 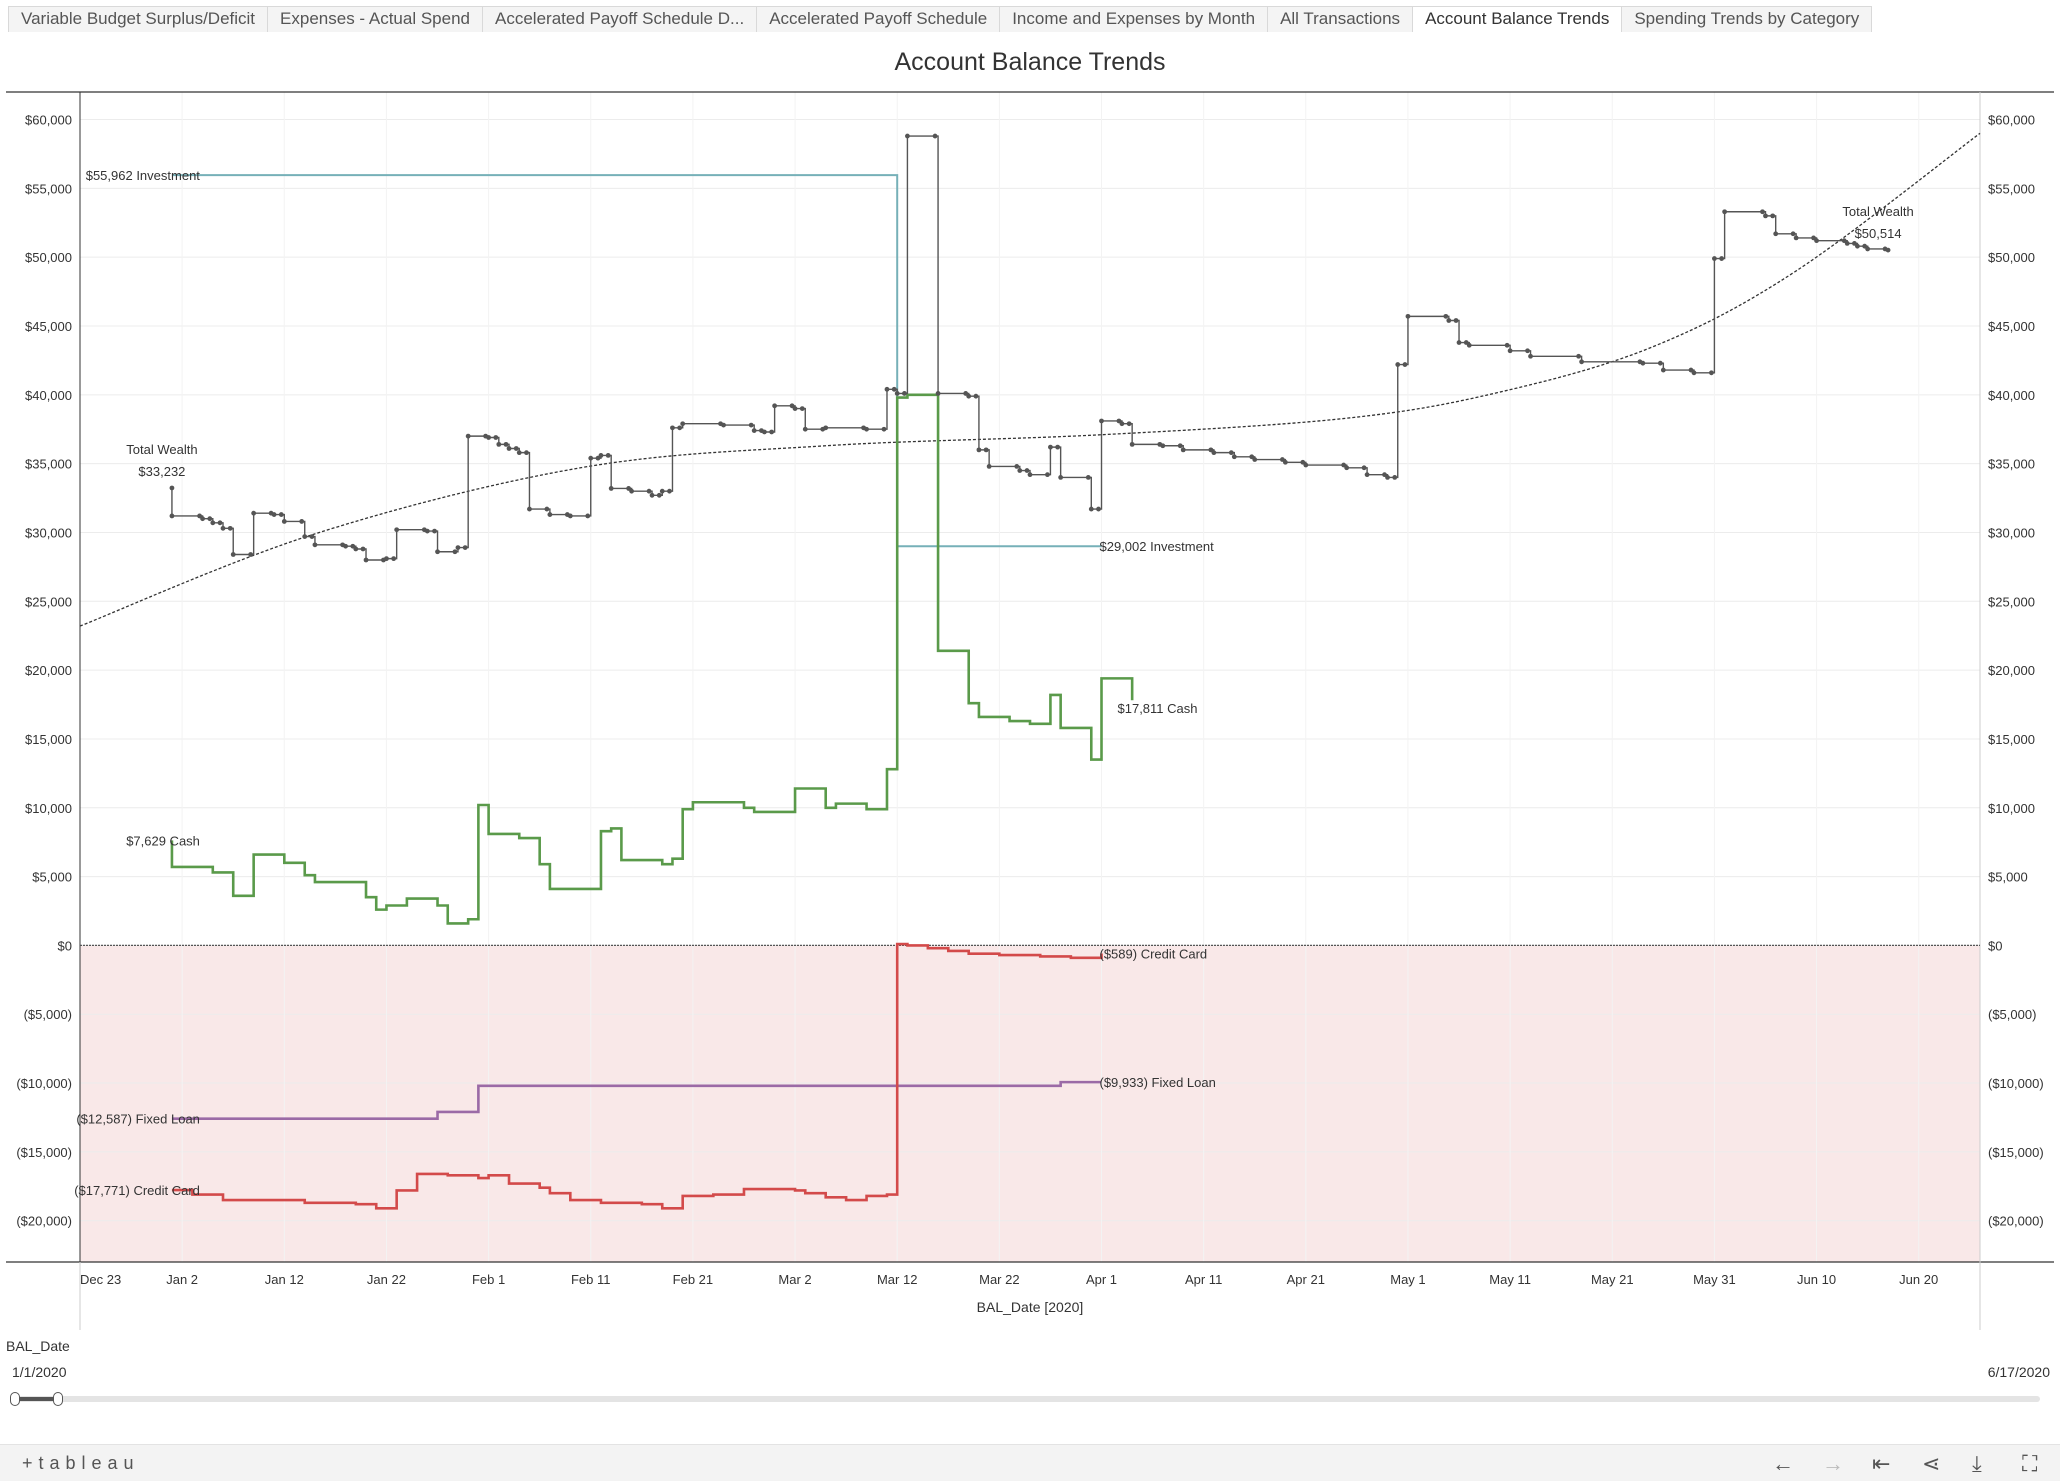 What do you see at coordinates (1203, 1279) in the screenshot?
I see `x-tick-label: Apr 11` at bounding box center [1203, 1279].